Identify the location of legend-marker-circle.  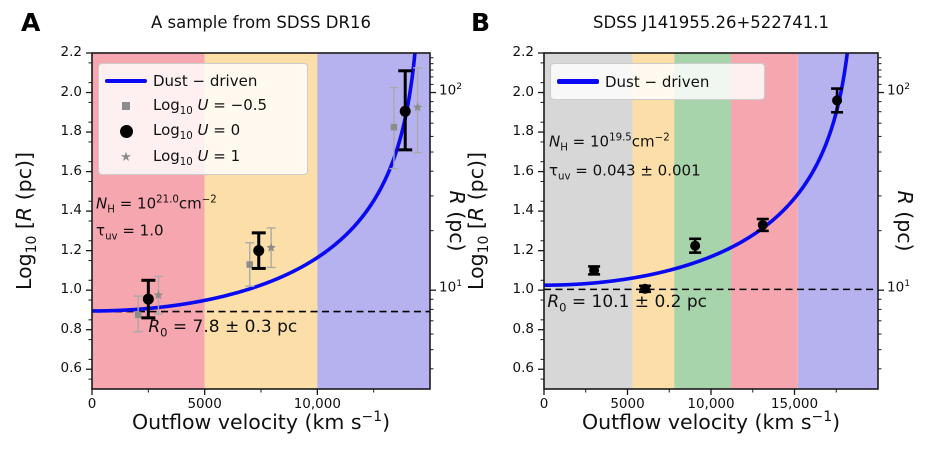
(126, 132).